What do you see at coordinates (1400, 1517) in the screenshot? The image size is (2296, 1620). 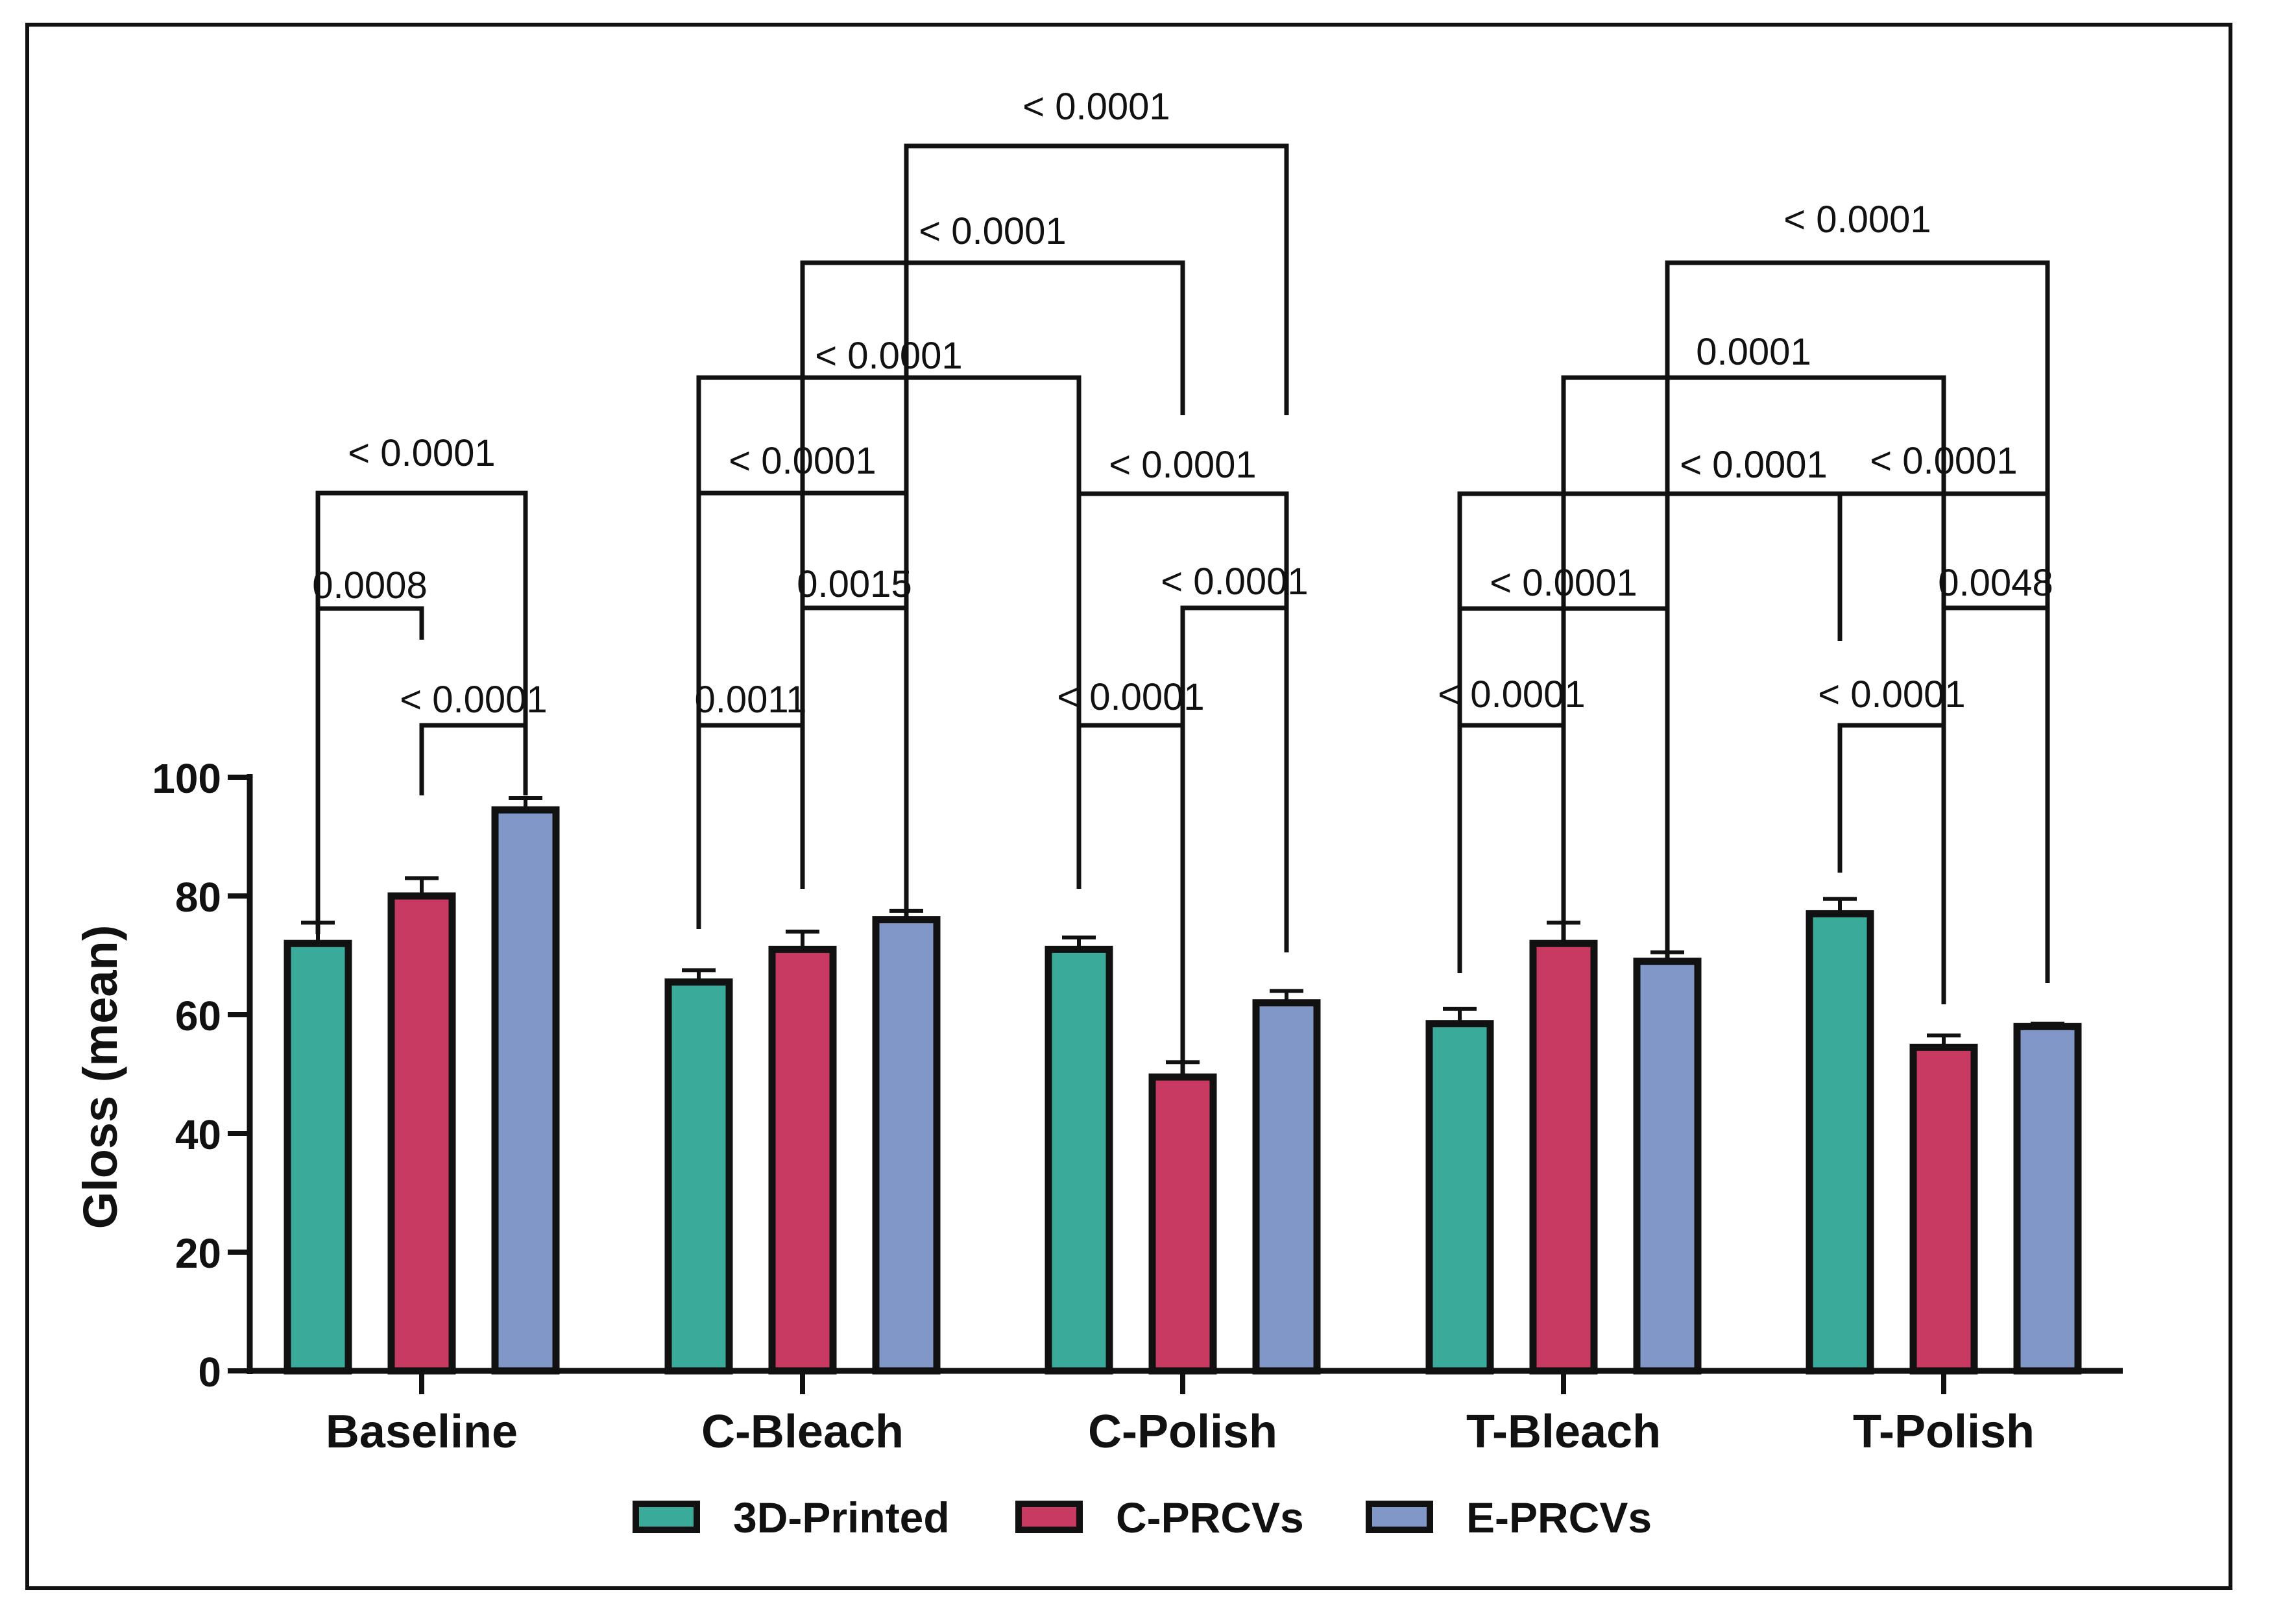 I see `legend-swatch-E-PRCVs` at bounding box center [1400, 1517].